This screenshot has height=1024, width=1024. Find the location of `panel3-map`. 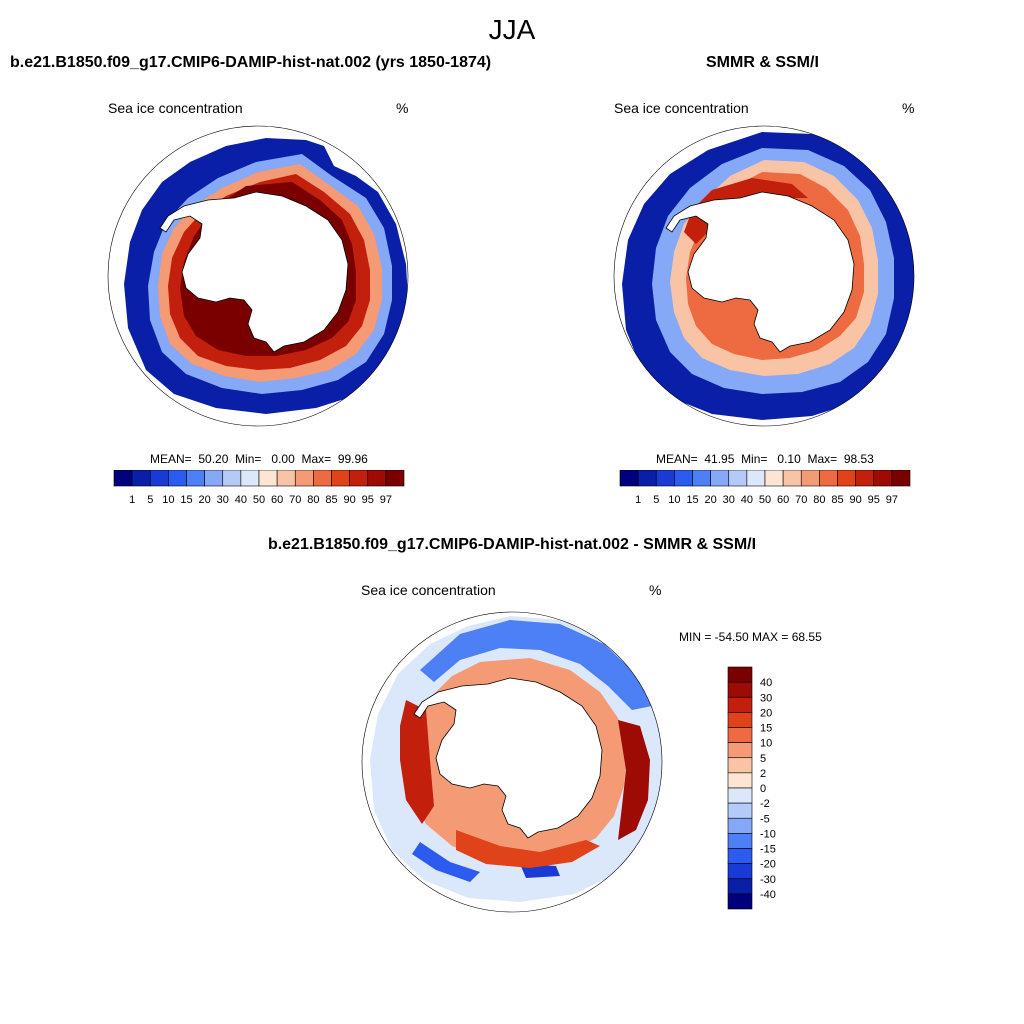

panel3-map is located at coordinates (512, 762).